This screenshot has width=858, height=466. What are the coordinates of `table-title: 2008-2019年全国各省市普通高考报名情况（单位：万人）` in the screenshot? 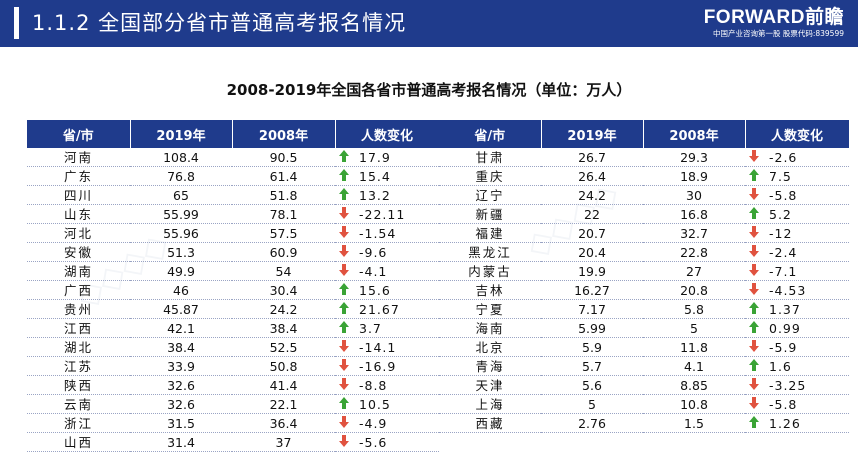 It's located at (429, 90).